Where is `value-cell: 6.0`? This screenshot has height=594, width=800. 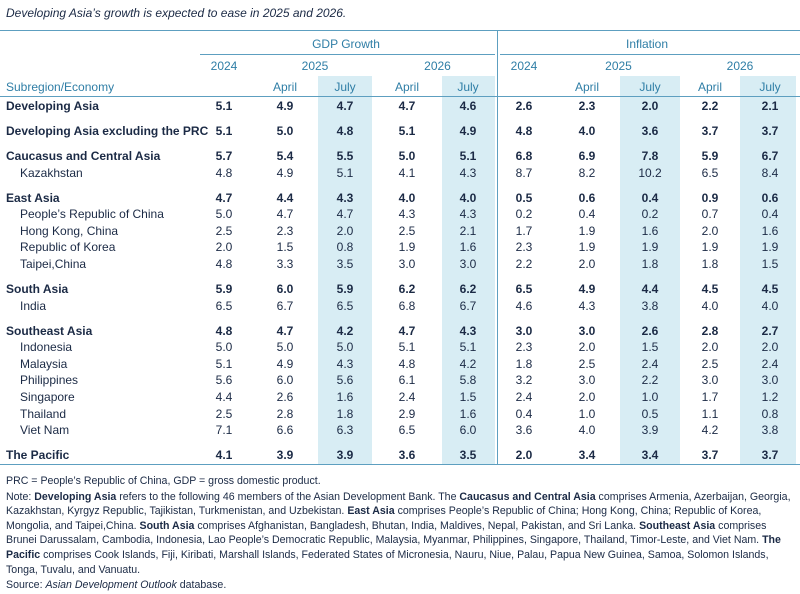
value-cell: 6.0 is located at coordinates (285, 380).